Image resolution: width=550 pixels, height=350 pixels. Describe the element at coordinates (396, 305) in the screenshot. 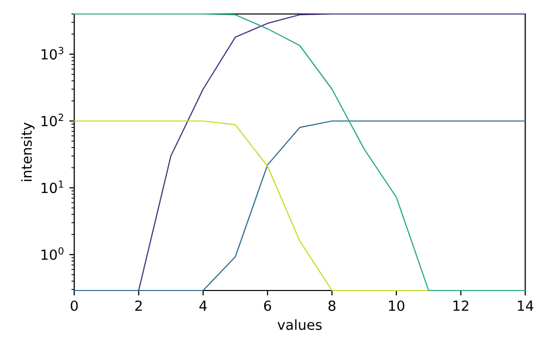

I see `x-tick-label: 10` at that location.